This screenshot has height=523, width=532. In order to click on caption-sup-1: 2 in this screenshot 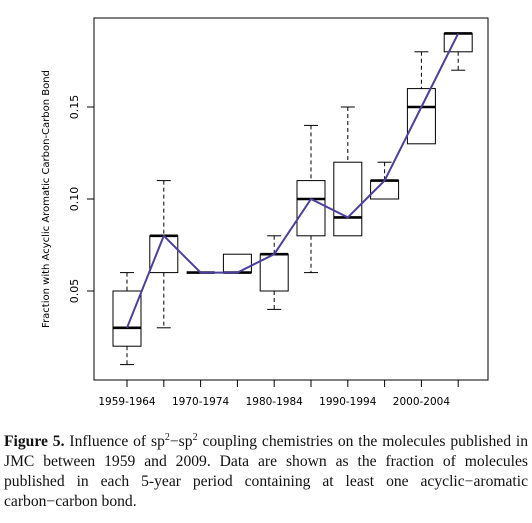, I will do `click(167, 437)`.